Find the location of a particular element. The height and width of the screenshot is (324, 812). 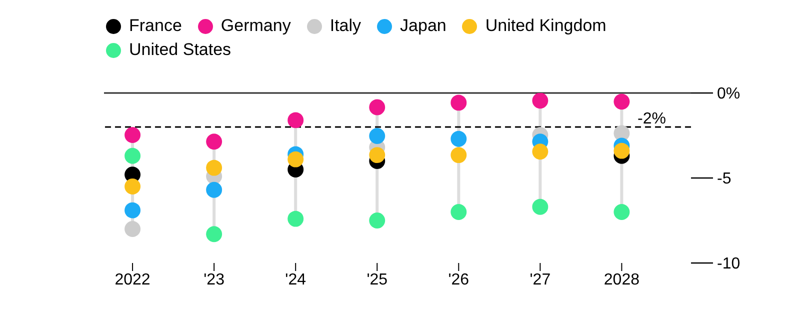

legend-label: Italy is located at coordinates (346, 26).